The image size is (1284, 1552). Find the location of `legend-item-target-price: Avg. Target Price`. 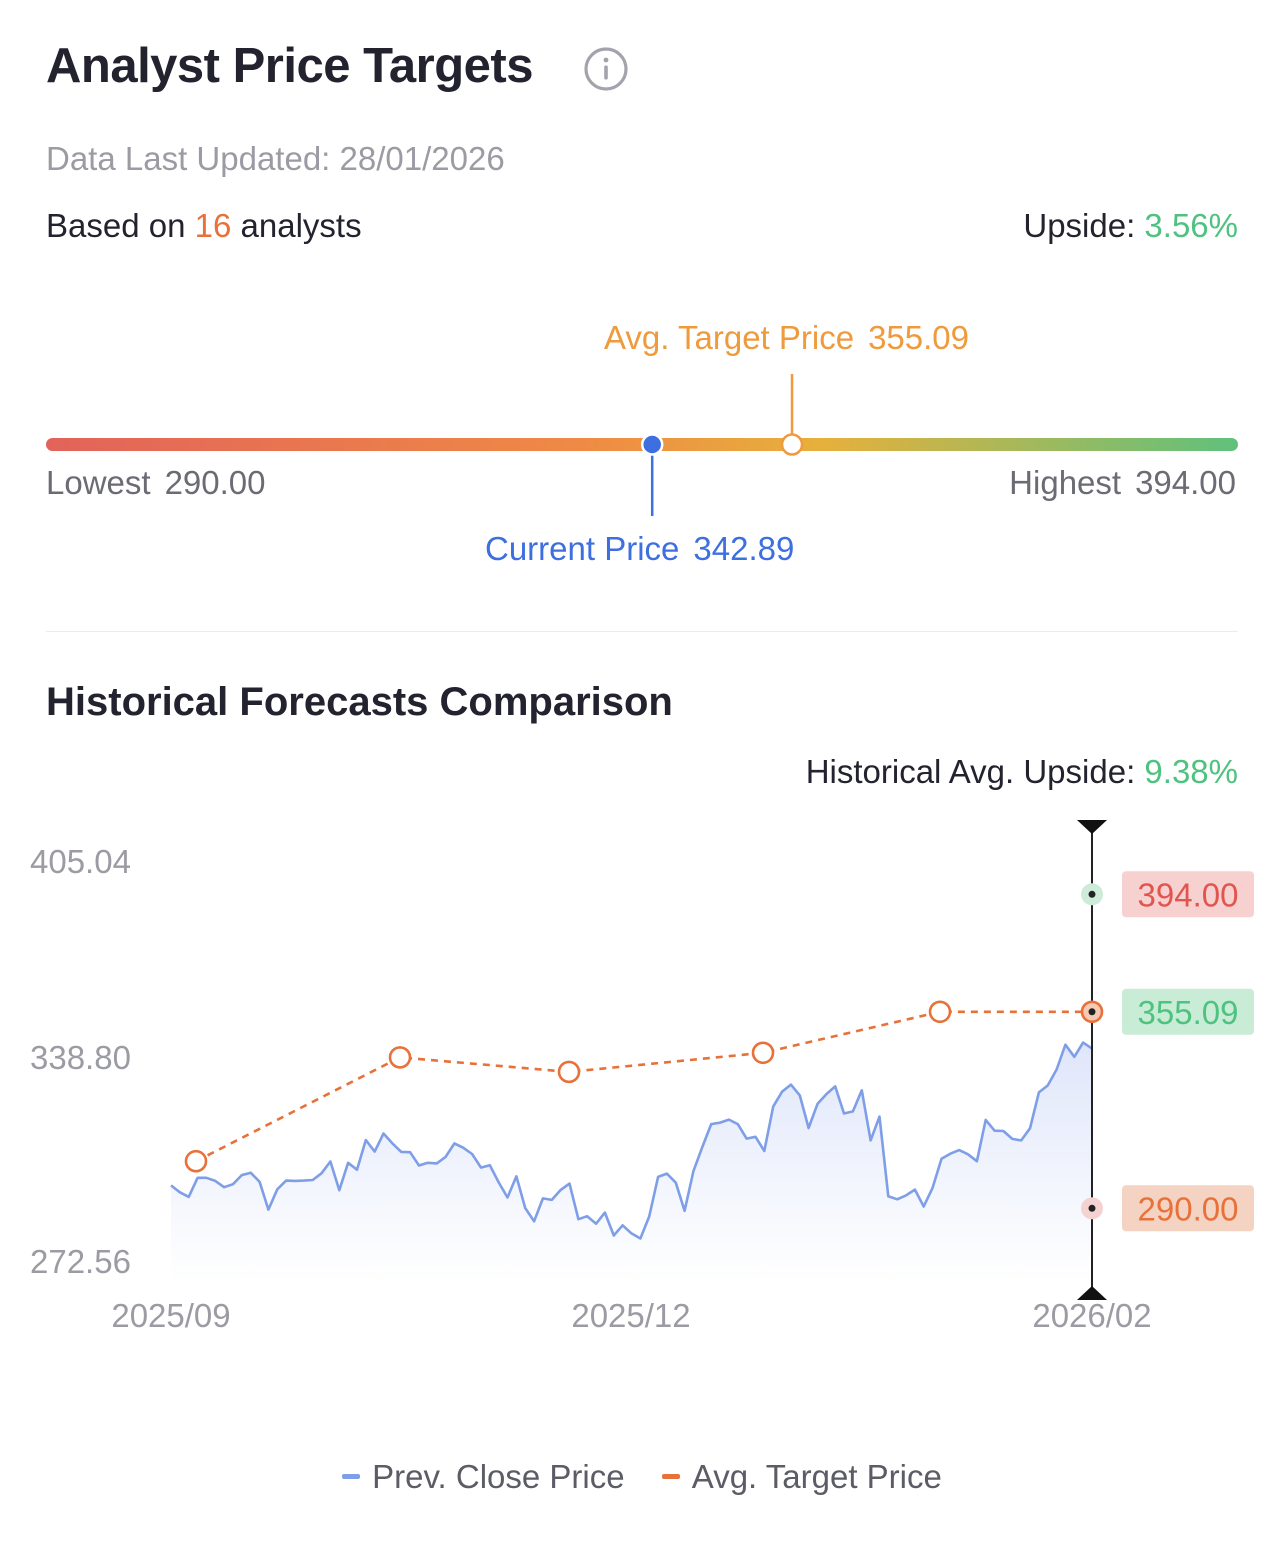

legend-item-target-price: Avg. Target Price is located at coordinates (801, 1477).